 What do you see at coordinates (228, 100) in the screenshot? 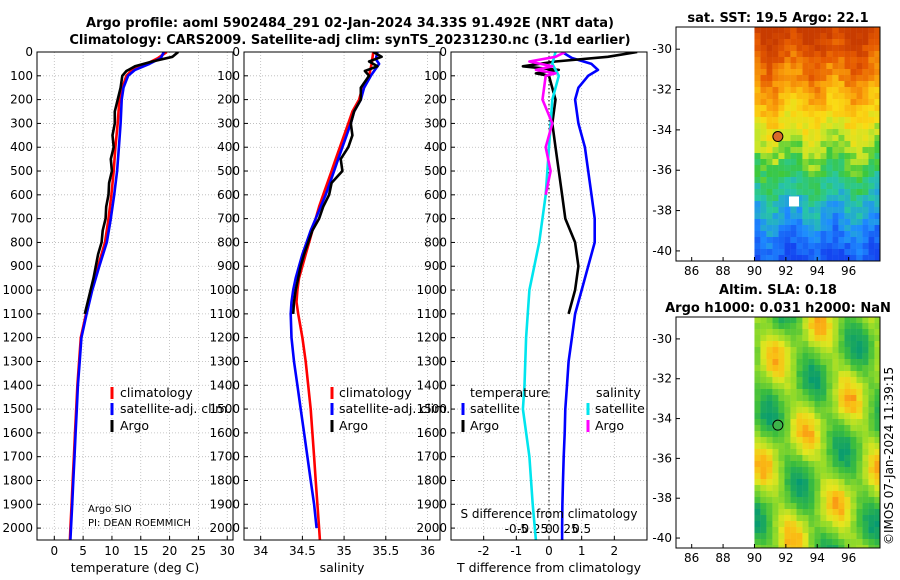
I see `depth-tick-label: 200` at bounding box center [228, 100].